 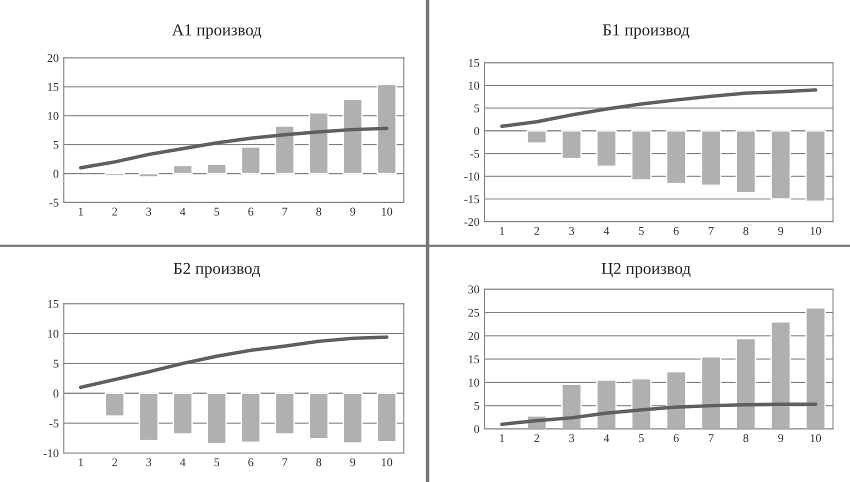 What do you see at coordinates (217, 270) in the screenshot?
I see `chart-title: Б2 производ` at bounding box center [217, 270].